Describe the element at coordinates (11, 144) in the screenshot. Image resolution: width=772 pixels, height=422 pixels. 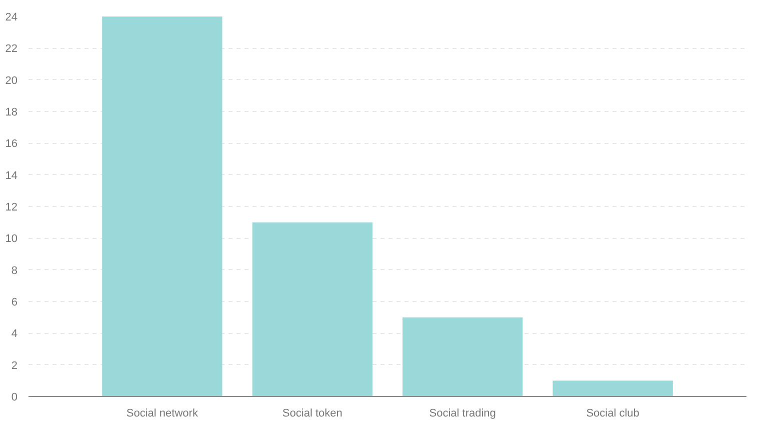
I see `y-tick-label: 16` at that location.